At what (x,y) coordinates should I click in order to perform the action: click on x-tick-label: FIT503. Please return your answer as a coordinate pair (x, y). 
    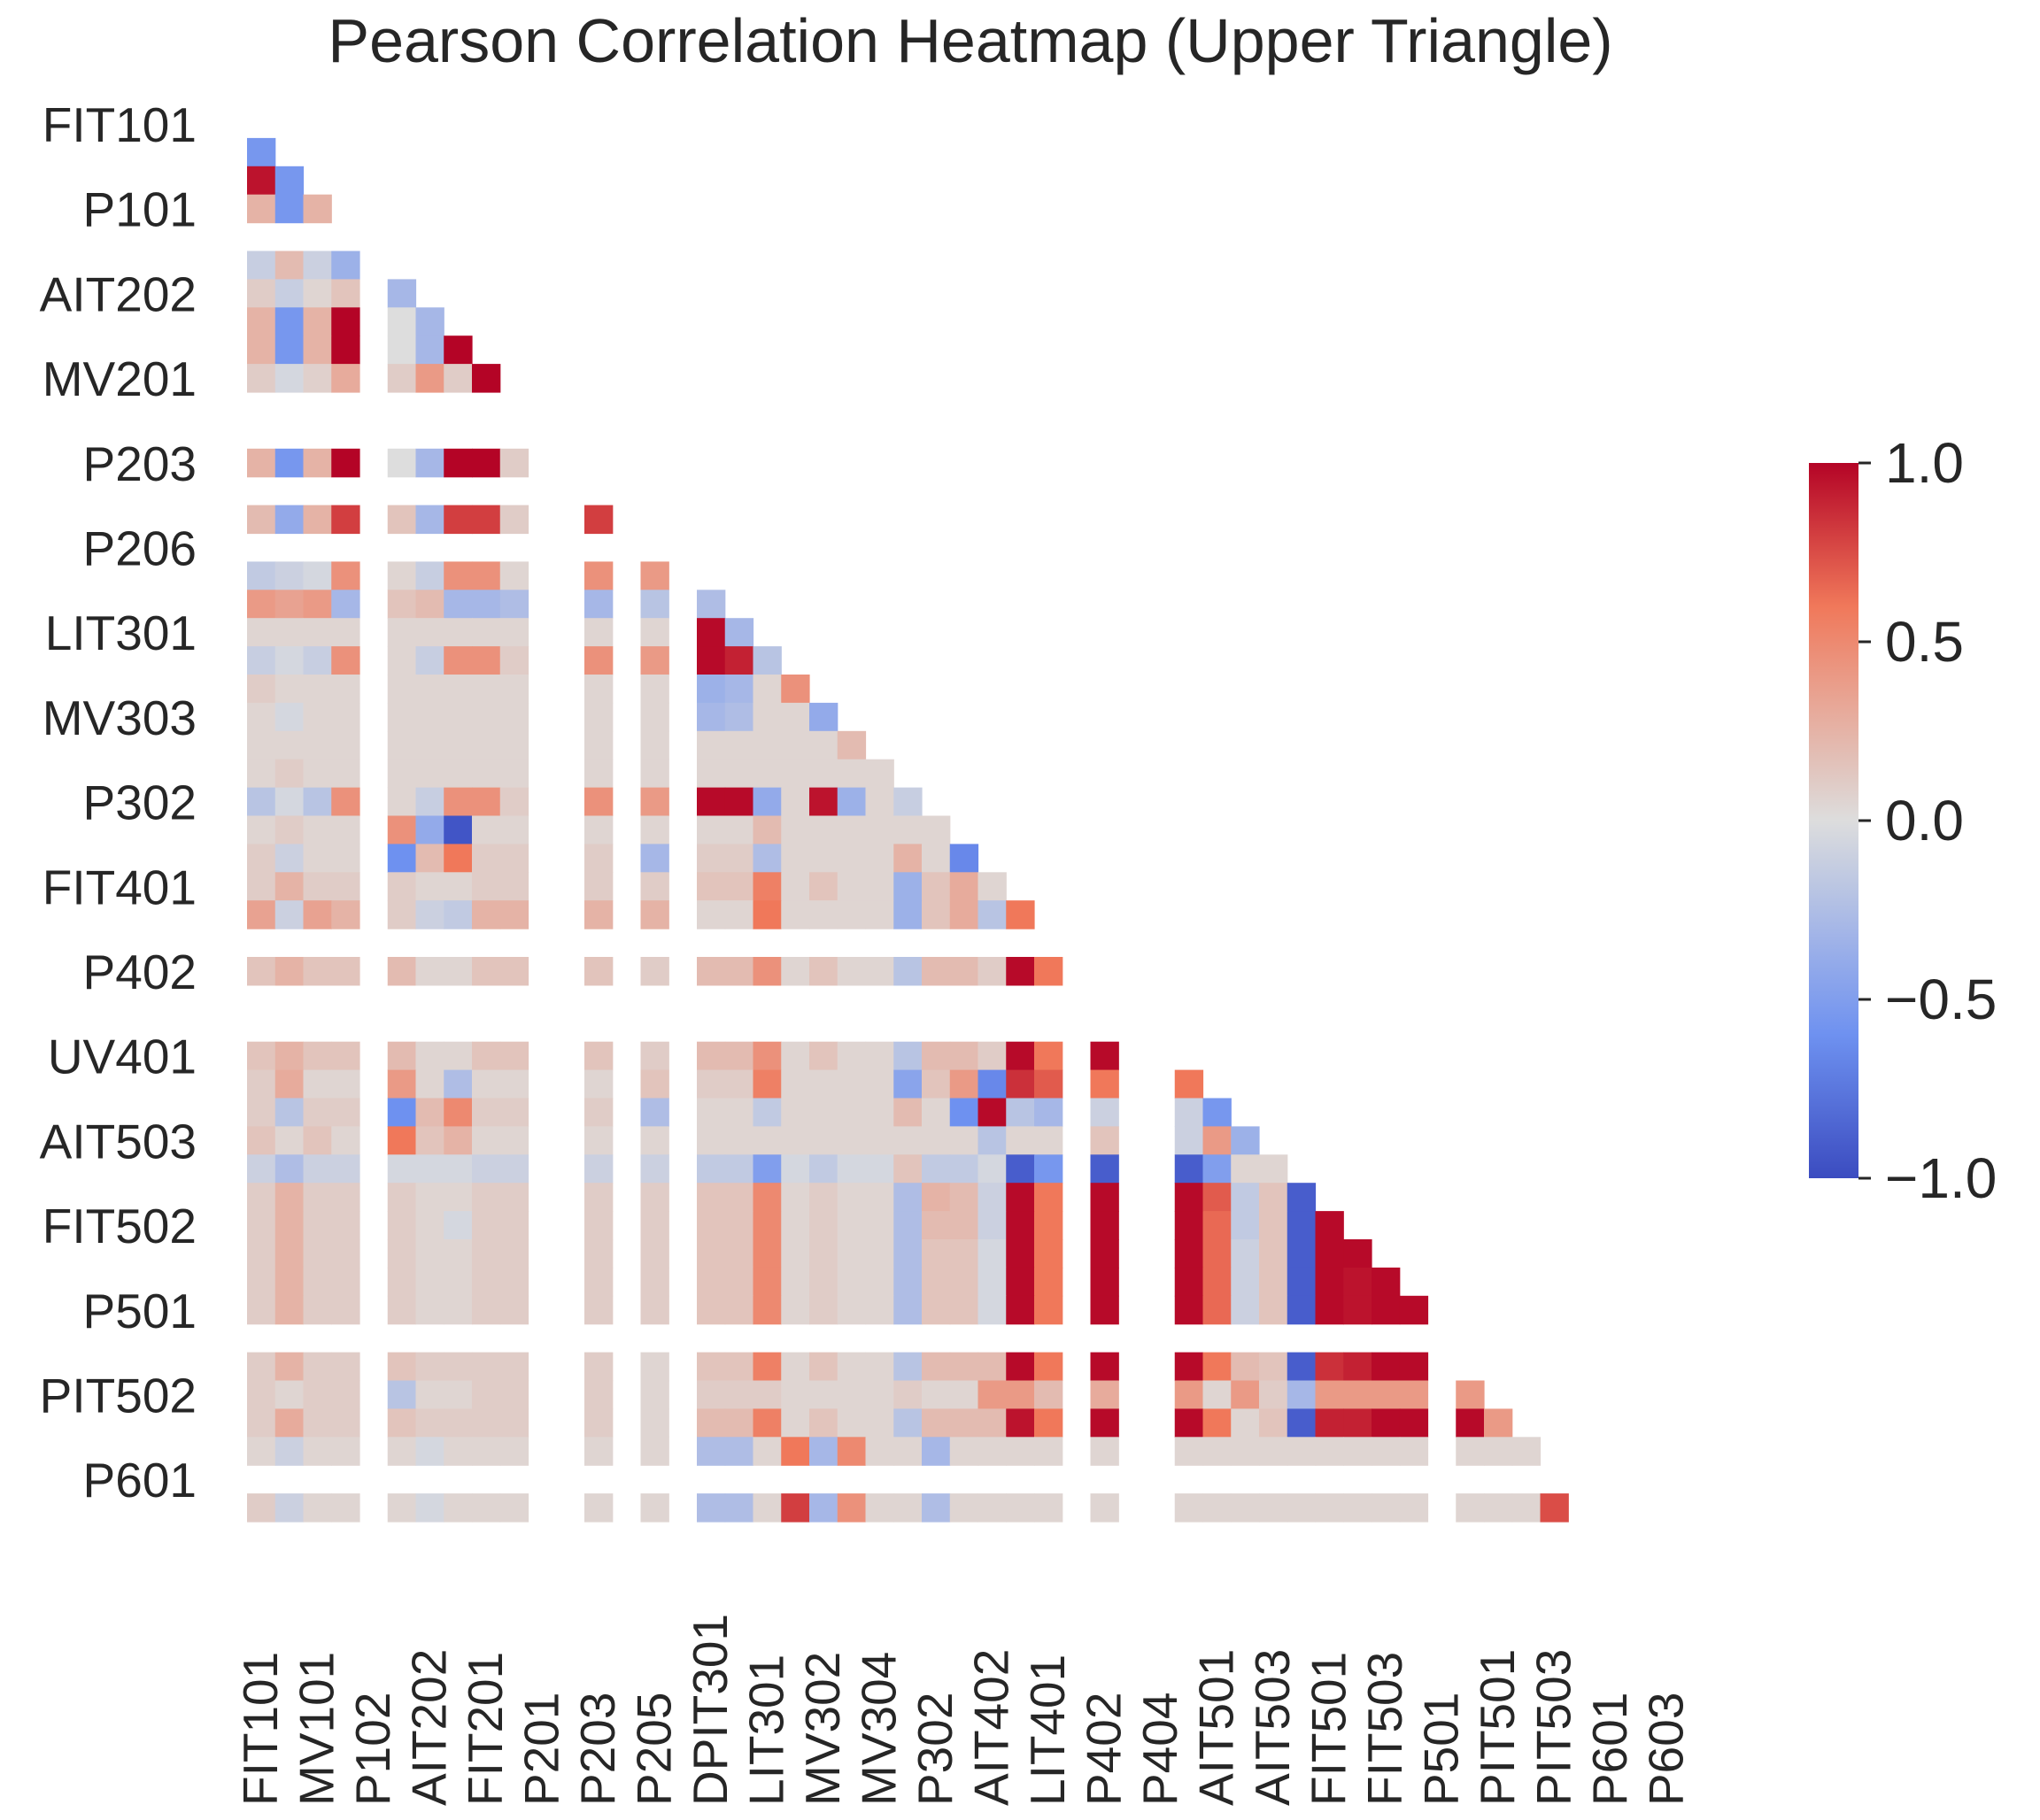
    Looking at the image, I should click on (1384, 1729).